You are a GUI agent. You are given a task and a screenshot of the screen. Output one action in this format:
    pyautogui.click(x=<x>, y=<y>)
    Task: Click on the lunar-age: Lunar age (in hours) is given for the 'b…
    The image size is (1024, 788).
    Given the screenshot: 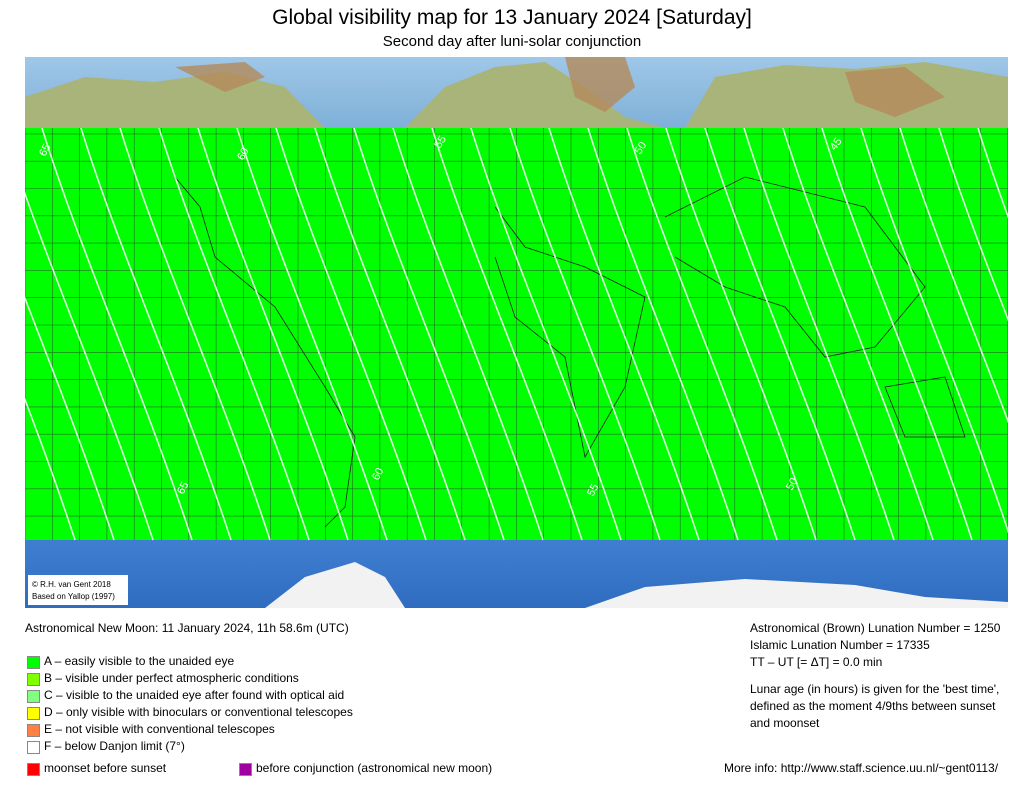 What is the action you would take?
    pyautogui.click(x=875, y=689)
    